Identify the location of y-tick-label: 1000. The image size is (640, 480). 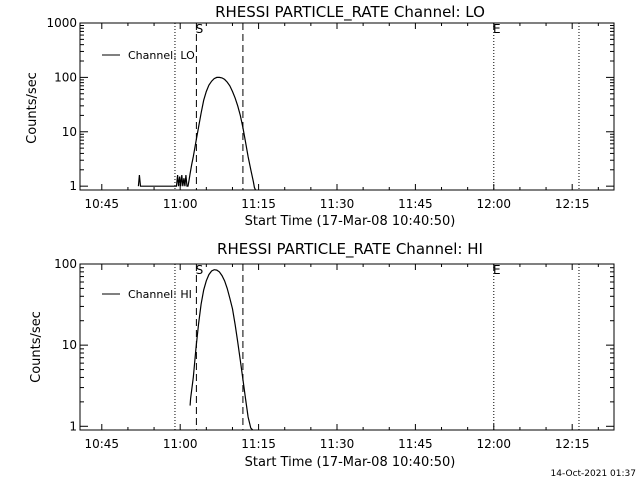
(61, 23).